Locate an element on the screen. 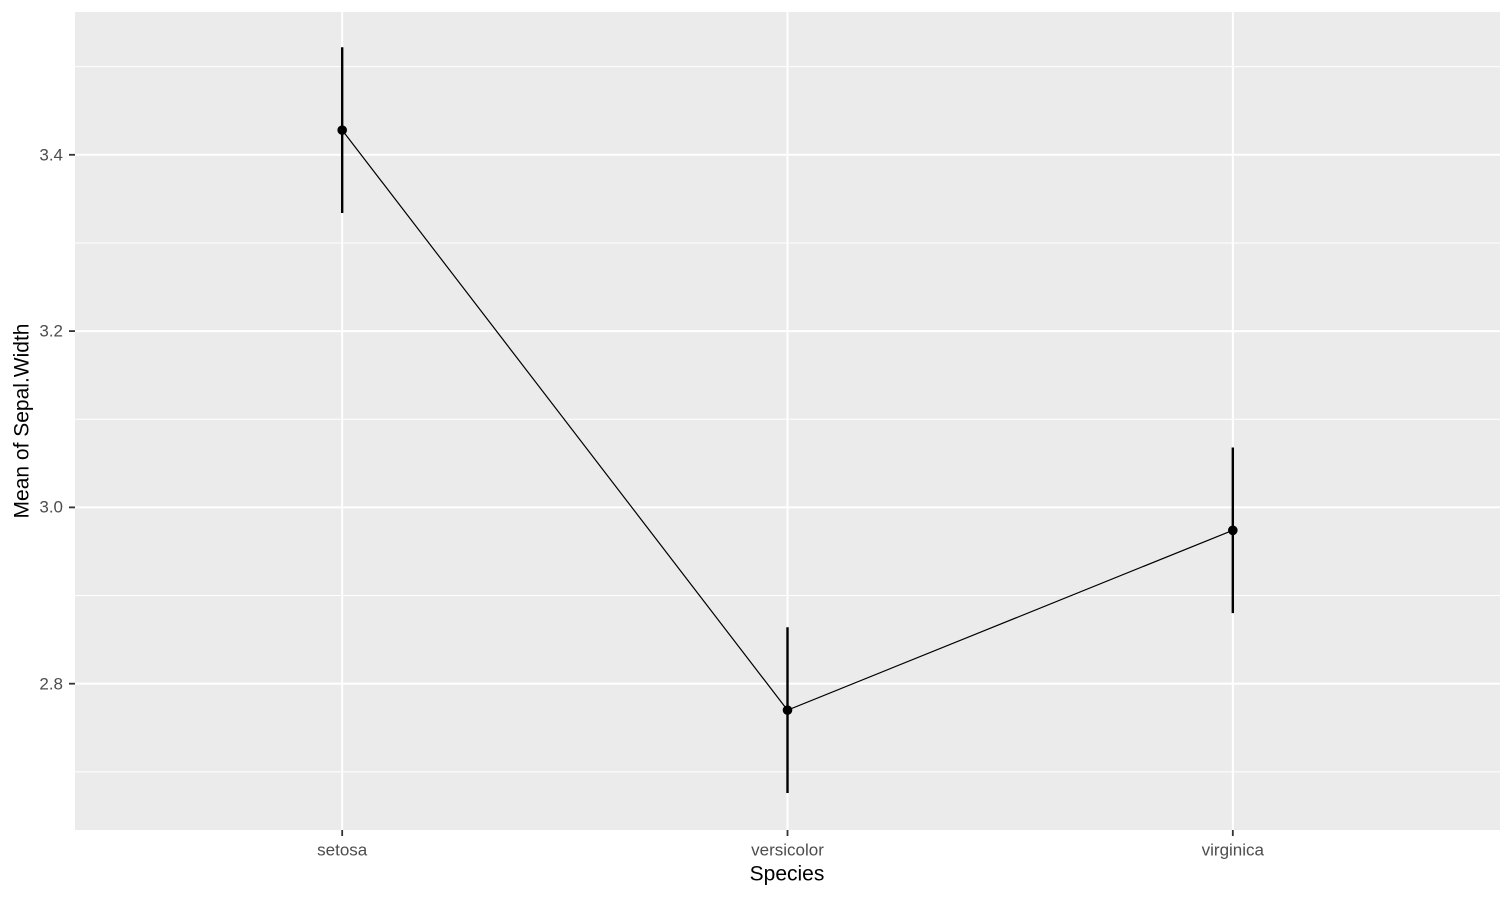  y-tick-label: 3.4 is located at coordinates (51, 155).